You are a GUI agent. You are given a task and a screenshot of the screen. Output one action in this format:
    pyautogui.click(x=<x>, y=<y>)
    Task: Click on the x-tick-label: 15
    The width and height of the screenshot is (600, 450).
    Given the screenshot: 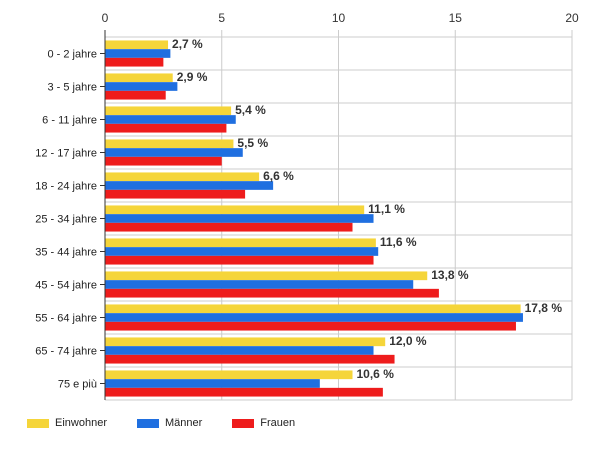 What is the action you would take?
    pyautogui.click(x=456, y=18)
    